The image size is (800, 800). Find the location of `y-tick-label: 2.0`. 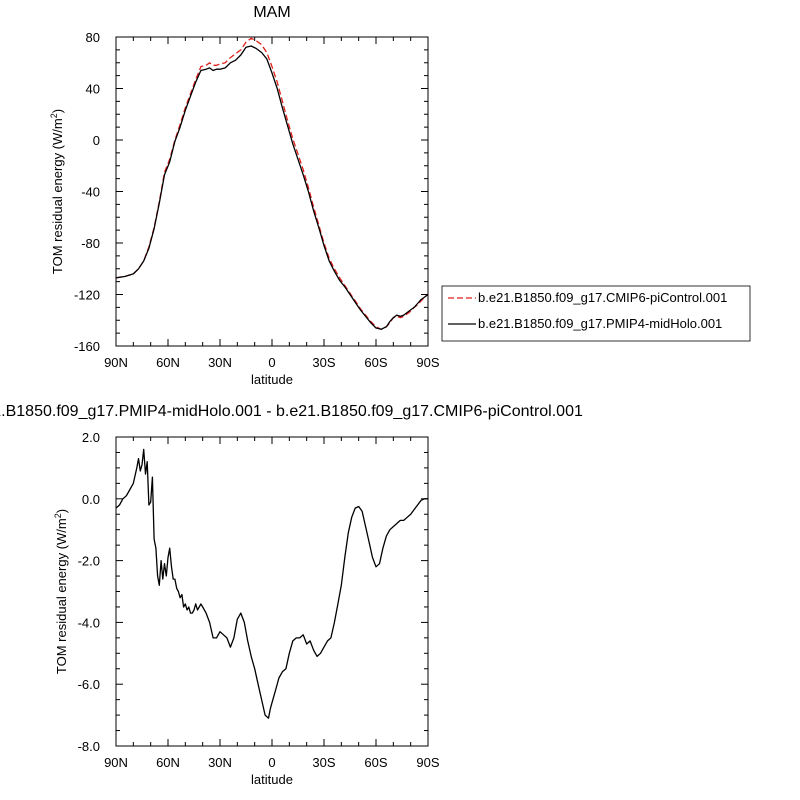

y-tick-label: 2.0 is located at coordinates (91, 437).